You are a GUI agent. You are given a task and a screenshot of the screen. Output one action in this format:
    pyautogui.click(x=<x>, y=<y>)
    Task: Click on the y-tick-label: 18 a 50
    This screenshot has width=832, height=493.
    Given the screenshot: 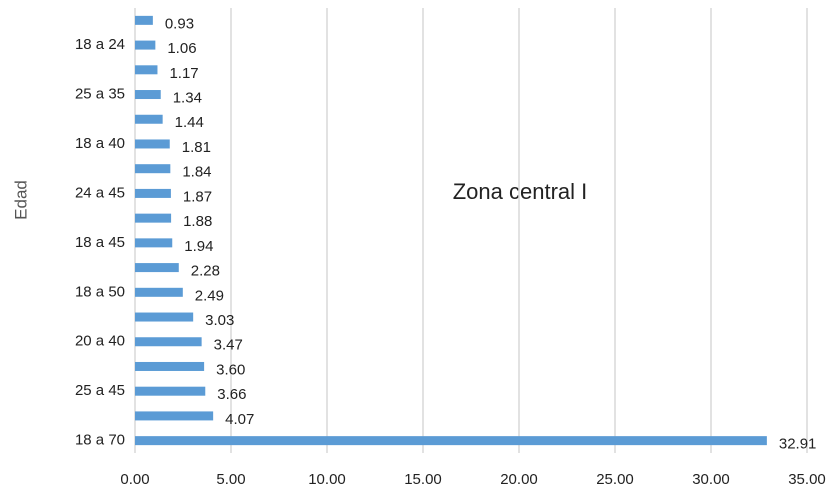 What is the action you would take?
    pyautogui.click(x=100, y=291)
    